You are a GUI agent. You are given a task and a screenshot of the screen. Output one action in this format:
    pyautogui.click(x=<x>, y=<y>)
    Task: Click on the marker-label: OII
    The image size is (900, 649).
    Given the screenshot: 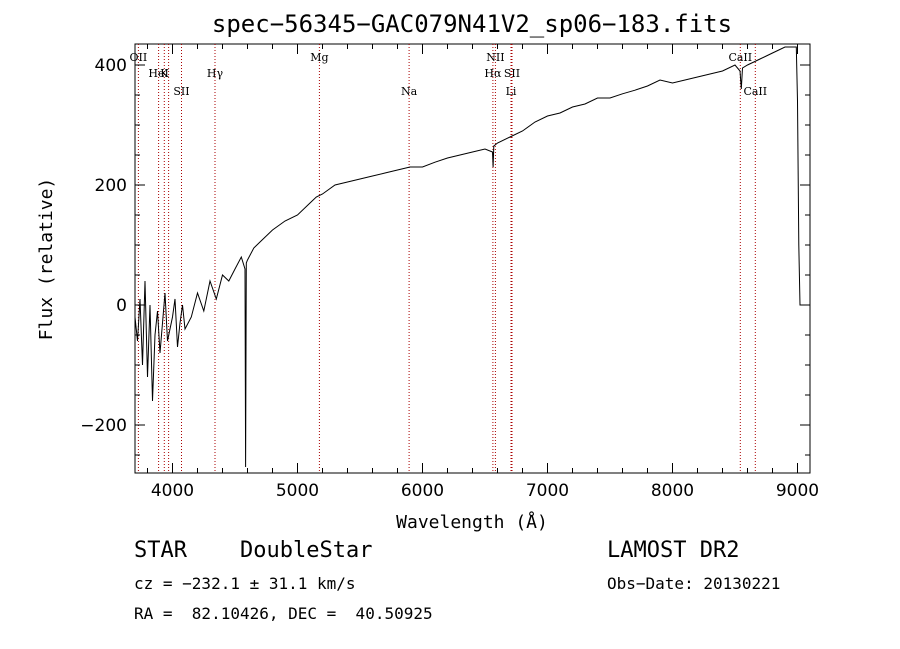 What is the action you would take?
    pyautogui.click(x=139, y=57)
    